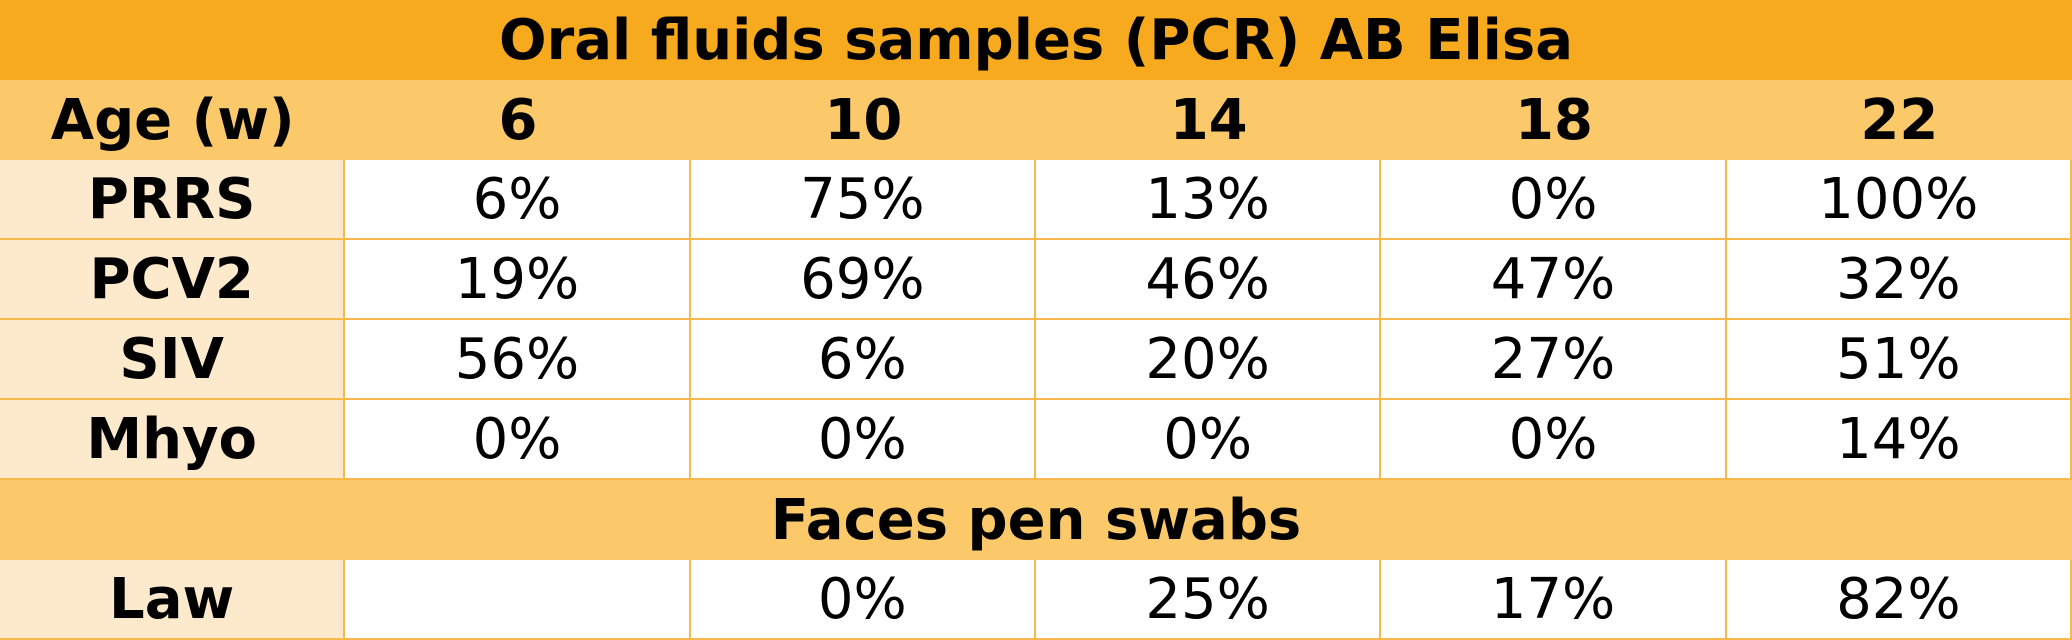 The height and width of the screenshot is (640, 2072). Describe the element at coordinates (1554, 600) in the screenshot. I see `value-cell: 17%` at that location.